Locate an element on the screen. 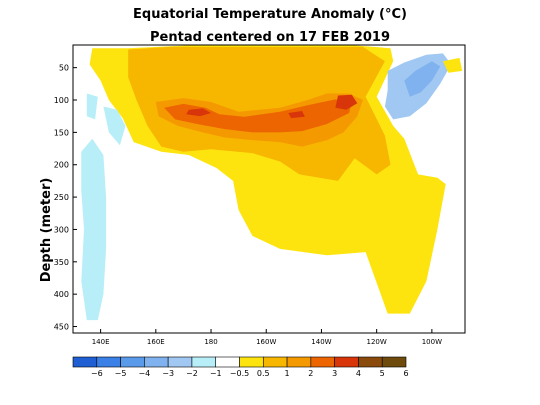 This screenshot has width=540, height=405. y-tick-label: 150 is located at coordinates (61, 132).